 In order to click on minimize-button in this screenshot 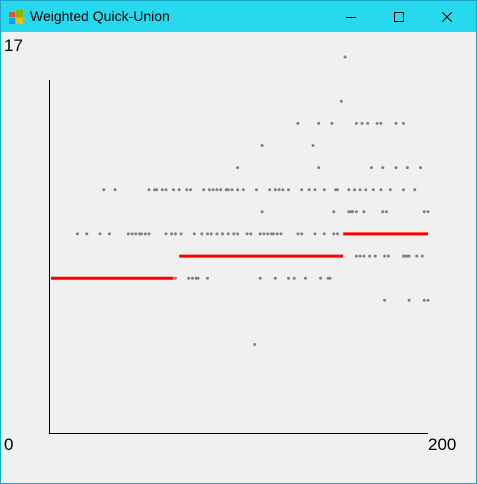, I will do `click(351, 16)`.